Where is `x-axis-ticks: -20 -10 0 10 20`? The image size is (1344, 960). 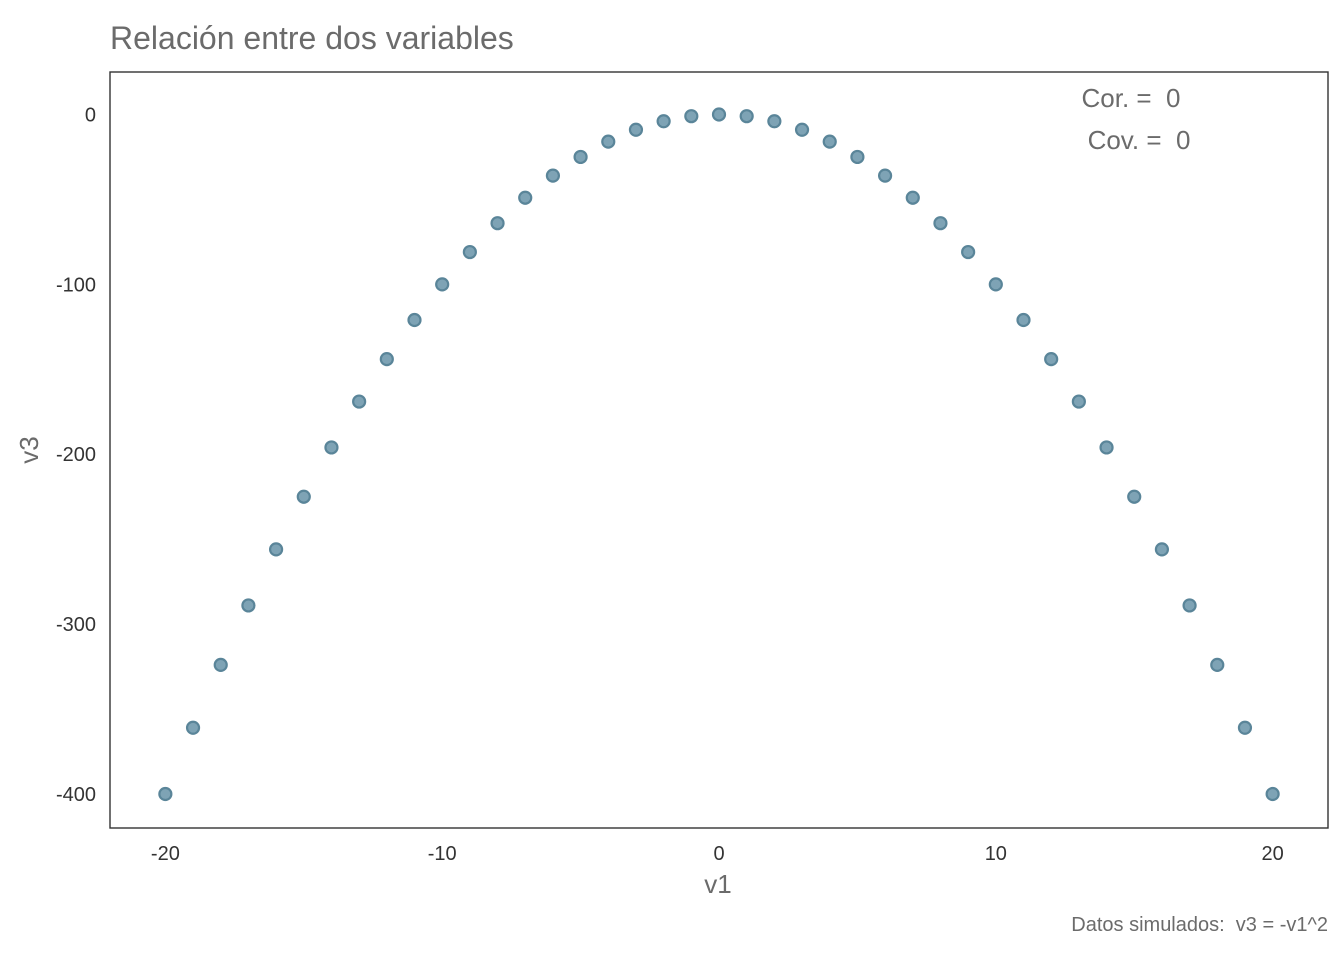
x-axis-ticks: -20 -10 0 10 20 is located at coordinates (717, 854).